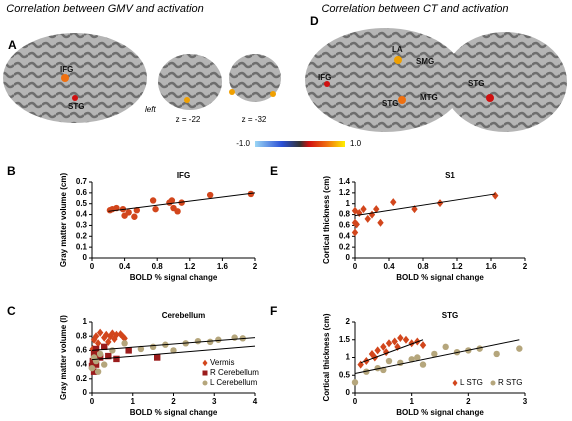  I want to click on x-tick-label: 0, so click(92, 266).